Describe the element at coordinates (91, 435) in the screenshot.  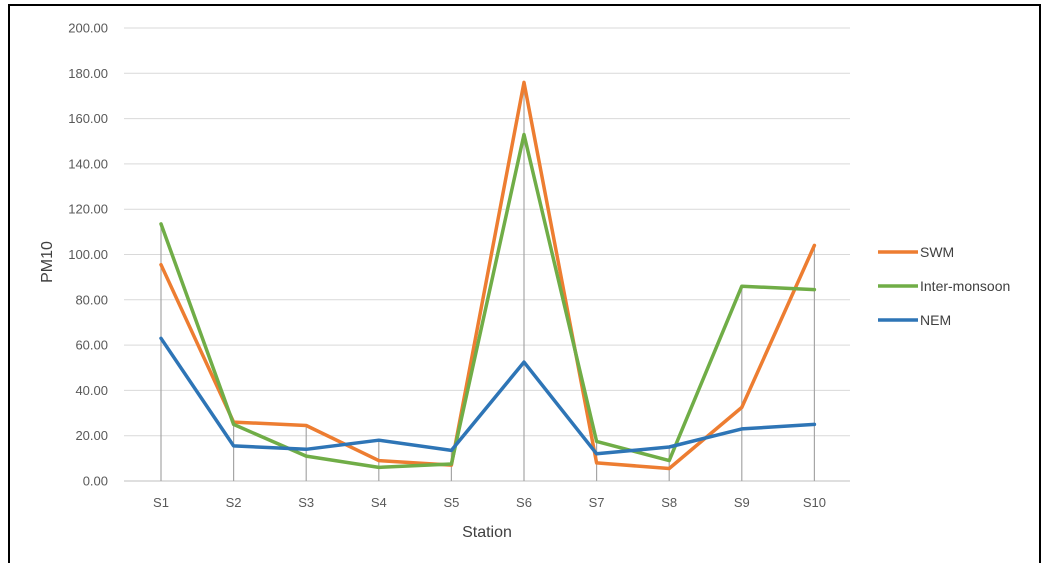
I see `y-tick-label: 20.00` at that location.